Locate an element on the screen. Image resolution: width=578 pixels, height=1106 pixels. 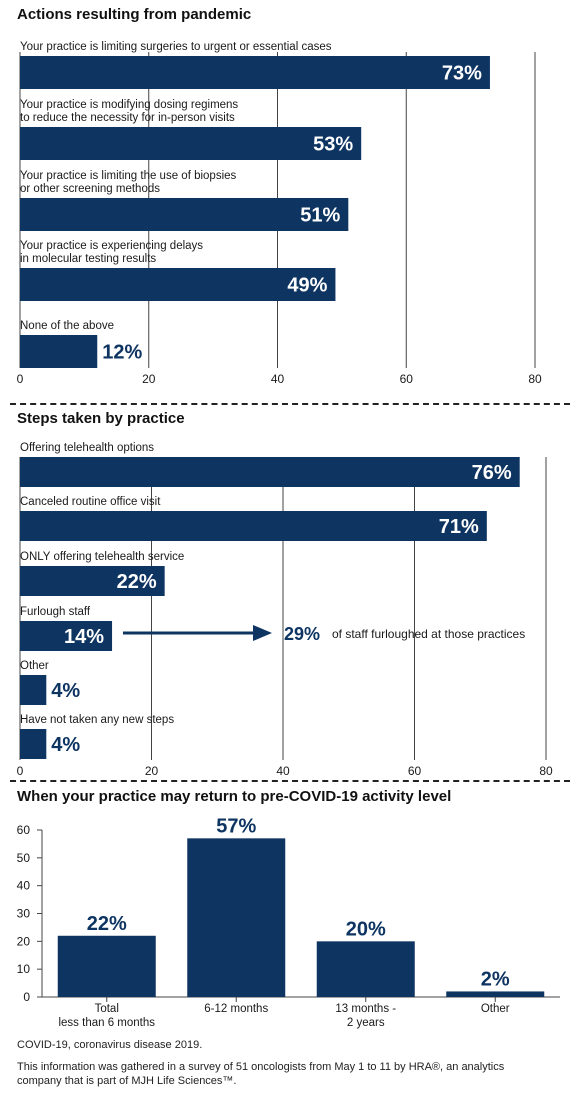
data-label: 2% is located at coordinates (495, 979).